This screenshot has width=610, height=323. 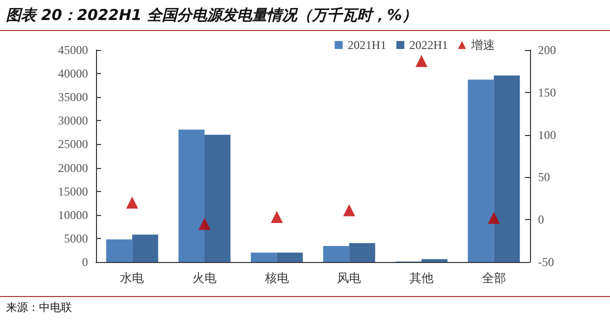 What do you see at coordinates (85, 262) in the screenshot?
I see `y-tick-label: 0` at bounding box center [85, 262].